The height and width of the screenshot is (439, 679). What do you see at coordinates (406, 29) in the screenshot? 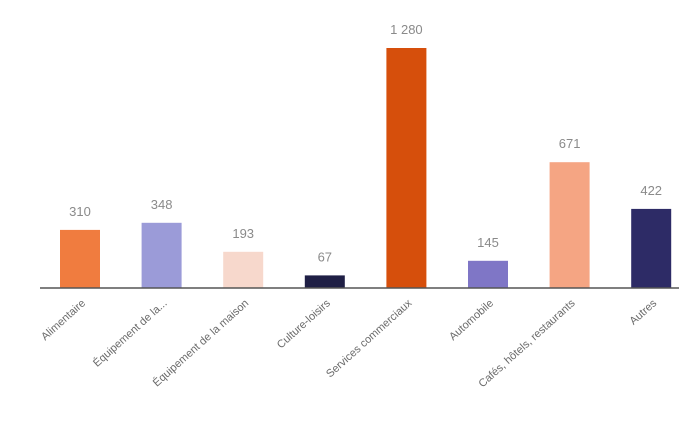
I see `value-label-4: 1 280` at bounding box center [406, 29].